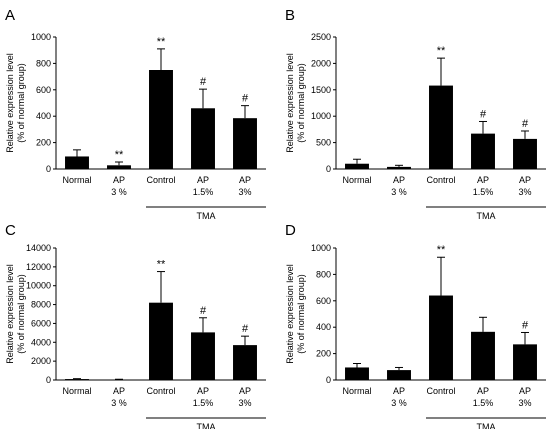 Image resolution: width=550 pixels, height=429 pixels. What do you see at coordinates (161, 265) in the screenshot?
I see `panel-c-sig-3: **` at bounding box center [161, 265].